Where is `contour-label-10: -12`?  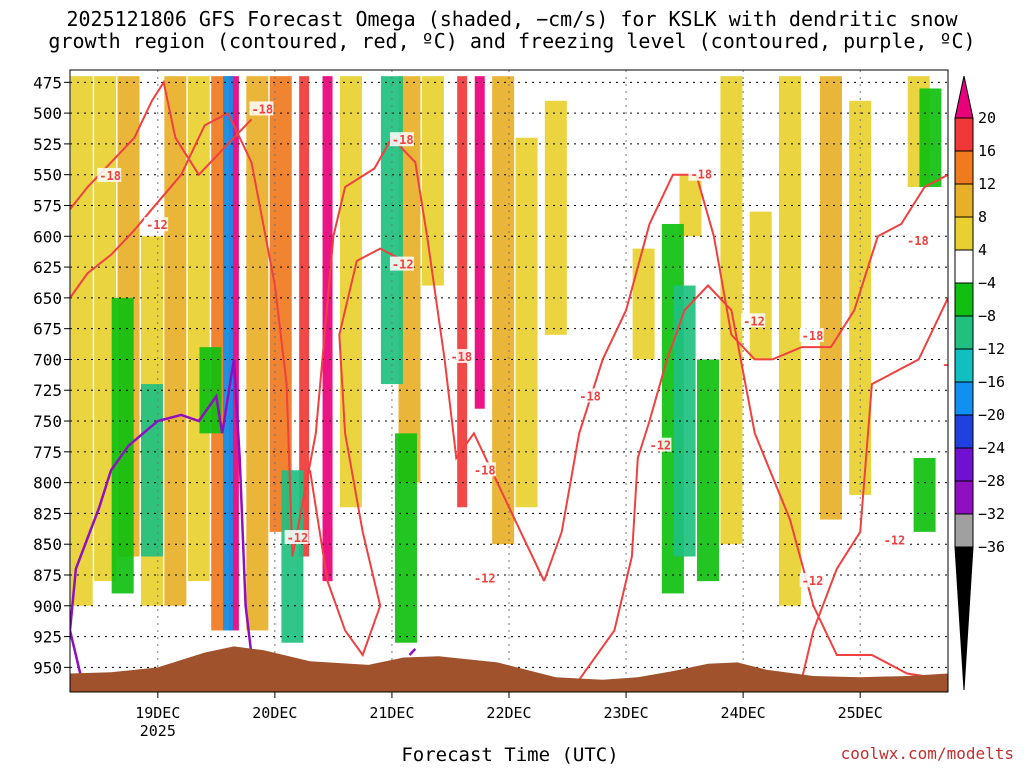
contour-label-10: -12 is located at coordinates (660, 446).